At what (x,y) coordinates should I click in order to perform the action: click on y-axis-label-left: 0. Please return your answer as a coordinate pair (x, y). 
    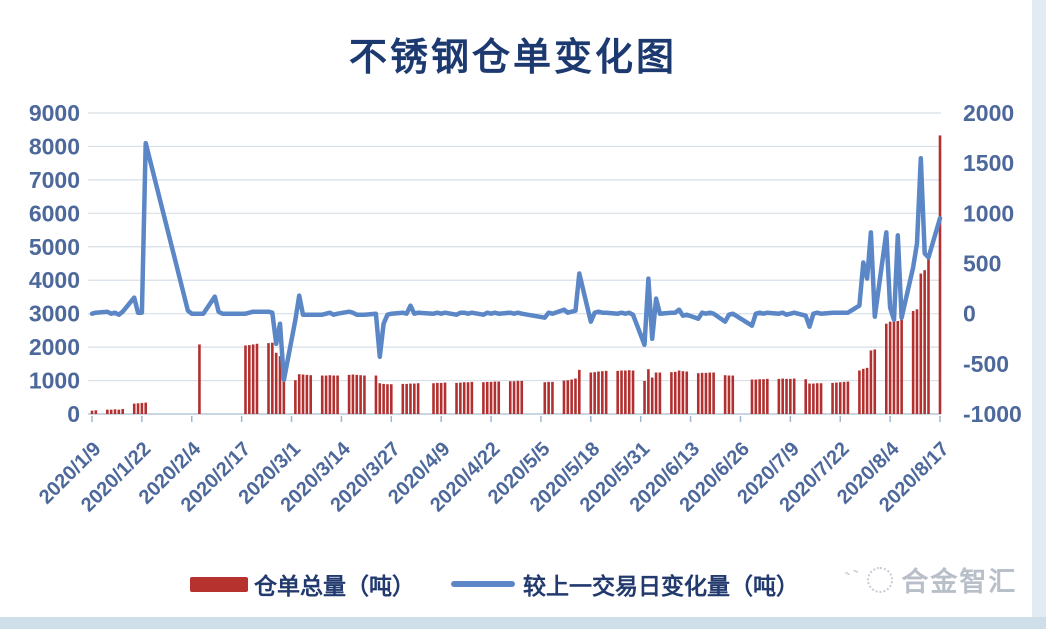
    Looking at the image, I should click on (73, 414).